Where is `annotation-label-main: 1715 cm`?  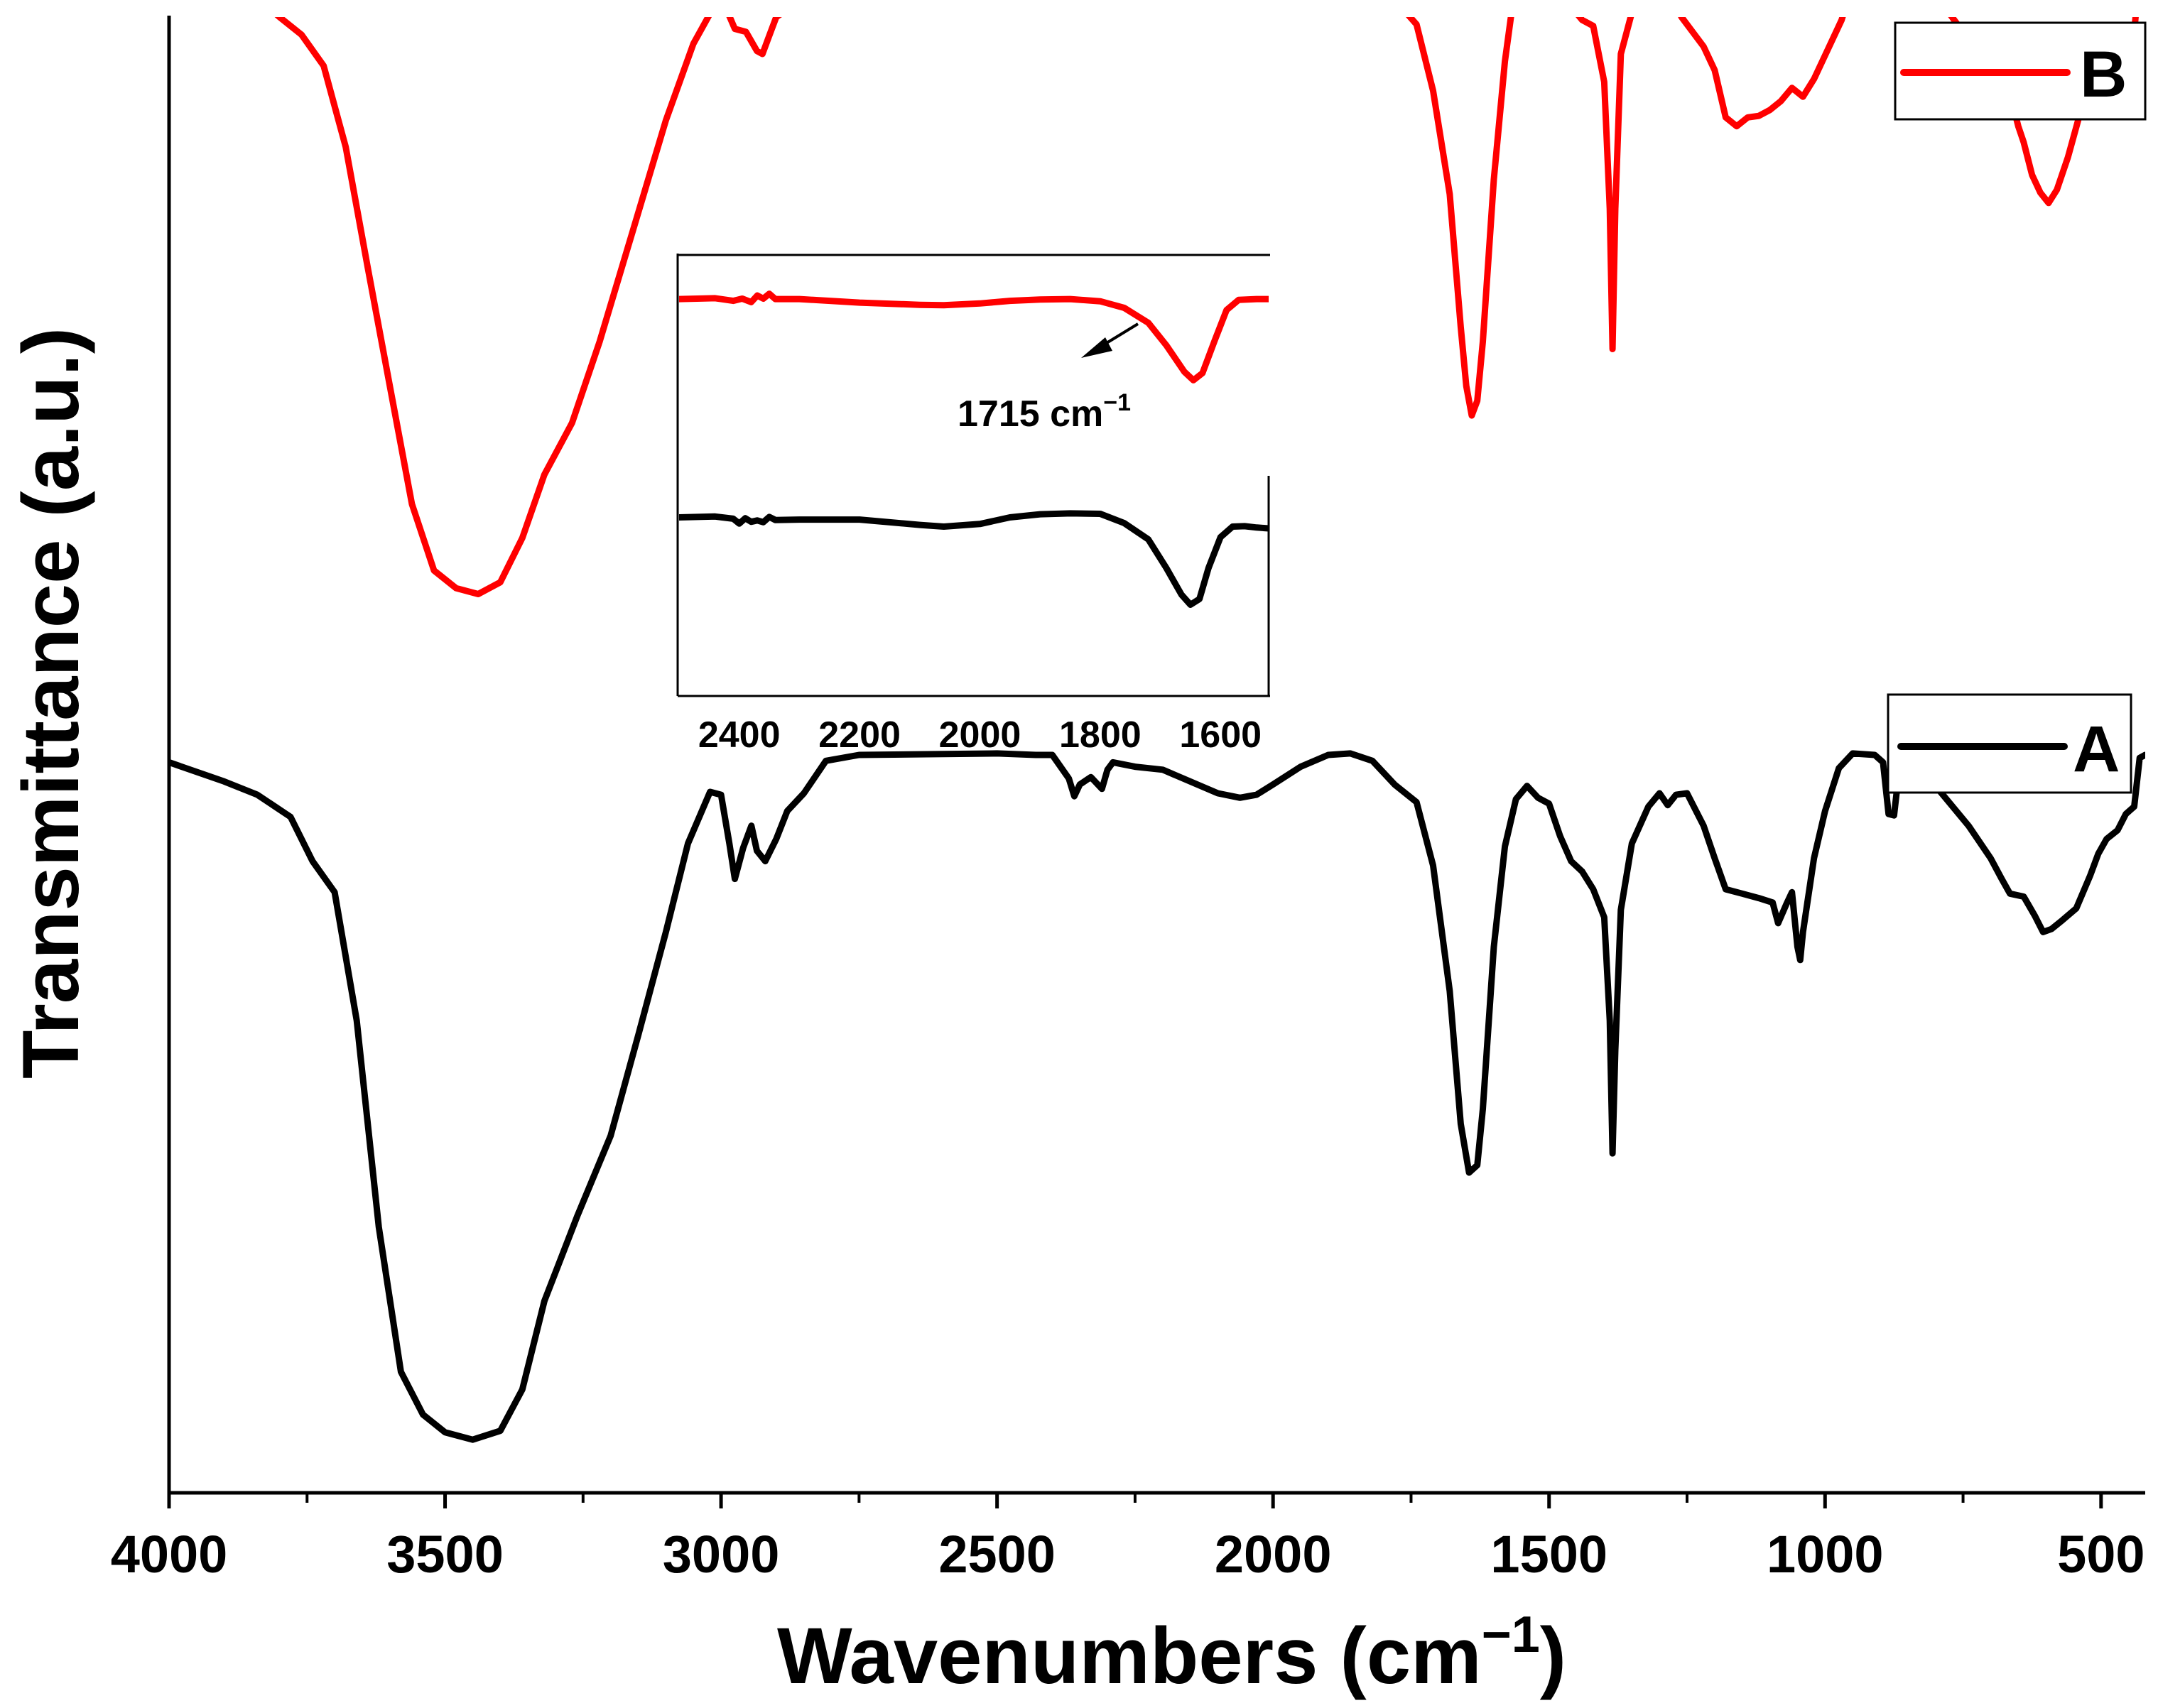
annotation-label-main: 1715 cm is located at coordinates (1031, 414).